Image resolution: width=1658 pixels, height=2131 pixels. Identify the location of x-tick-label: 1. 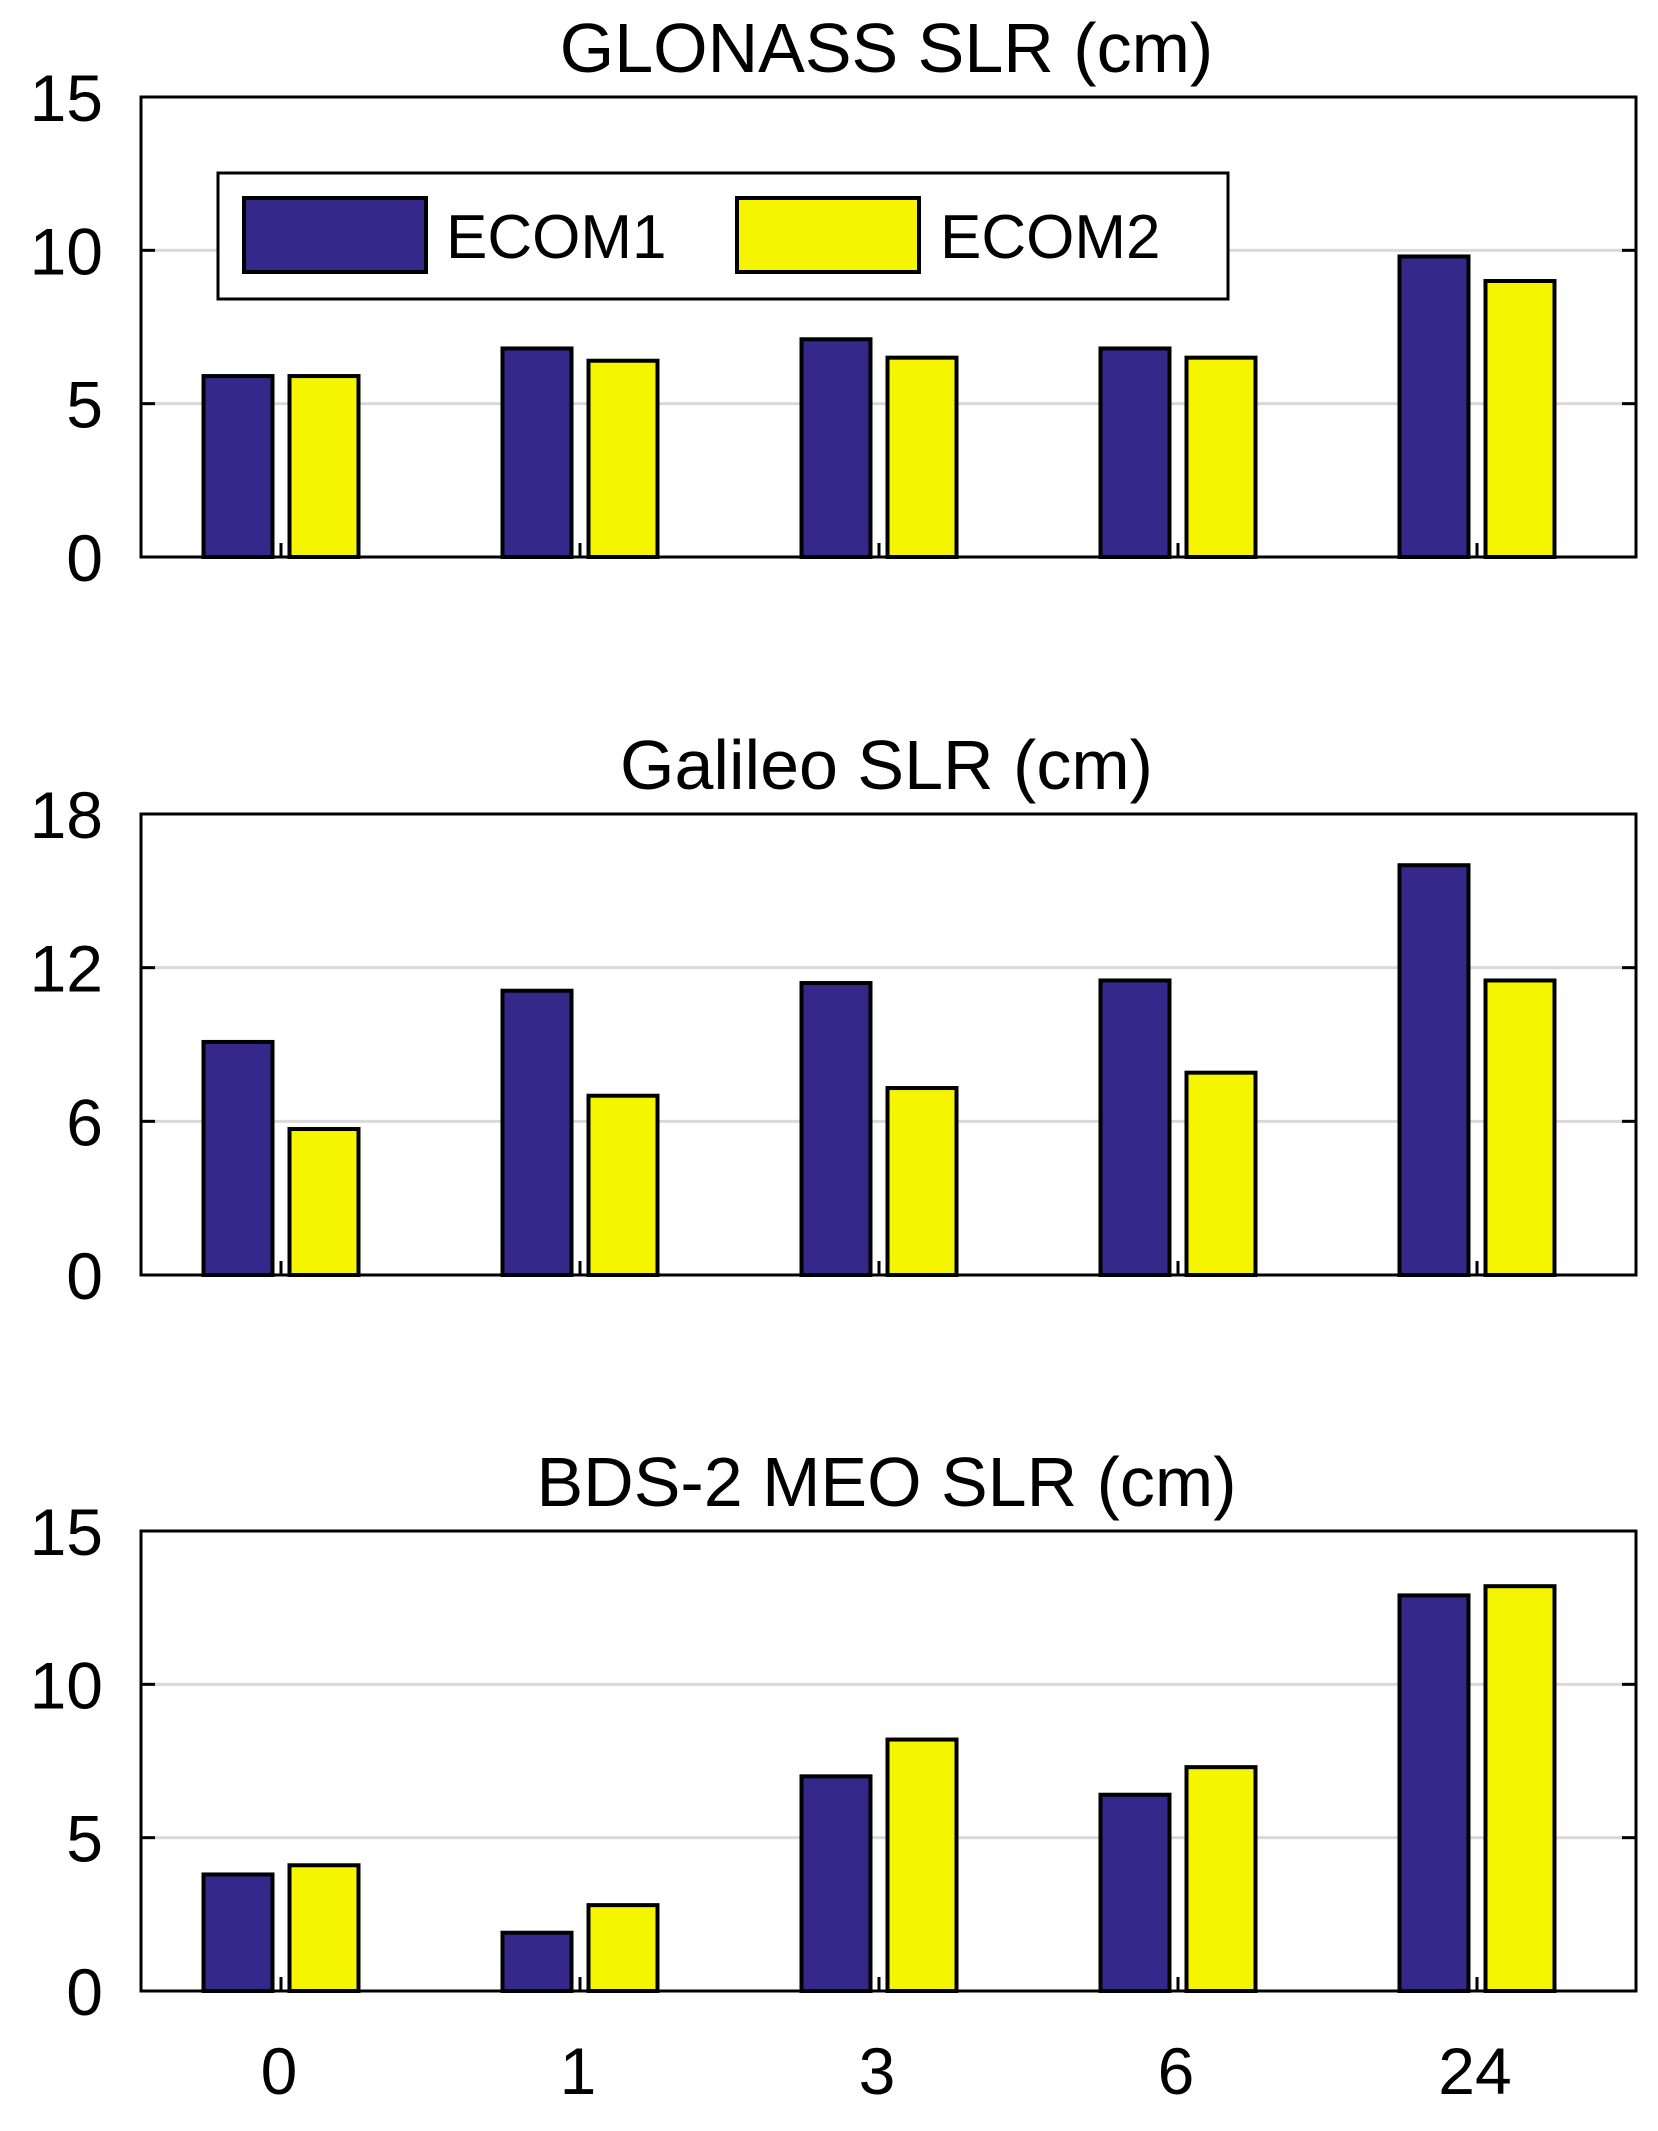
(578, 2071).